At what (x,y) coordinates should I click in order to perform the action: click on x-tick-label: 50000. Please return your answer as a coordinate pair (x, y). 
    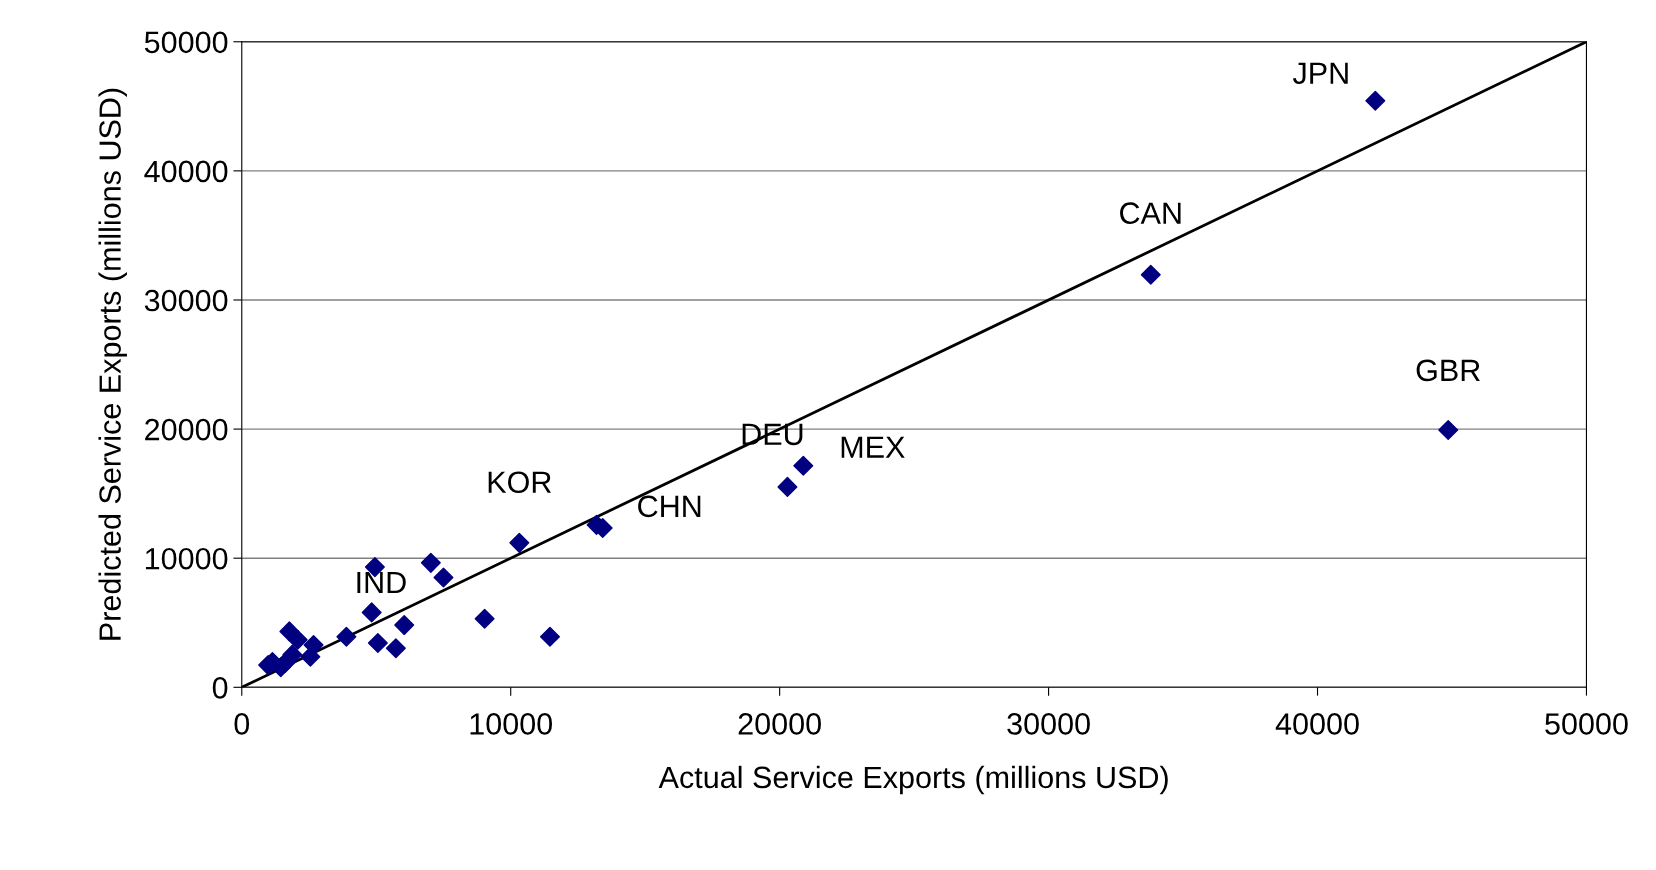
    Looking at the image, I should click on (1586, 724).